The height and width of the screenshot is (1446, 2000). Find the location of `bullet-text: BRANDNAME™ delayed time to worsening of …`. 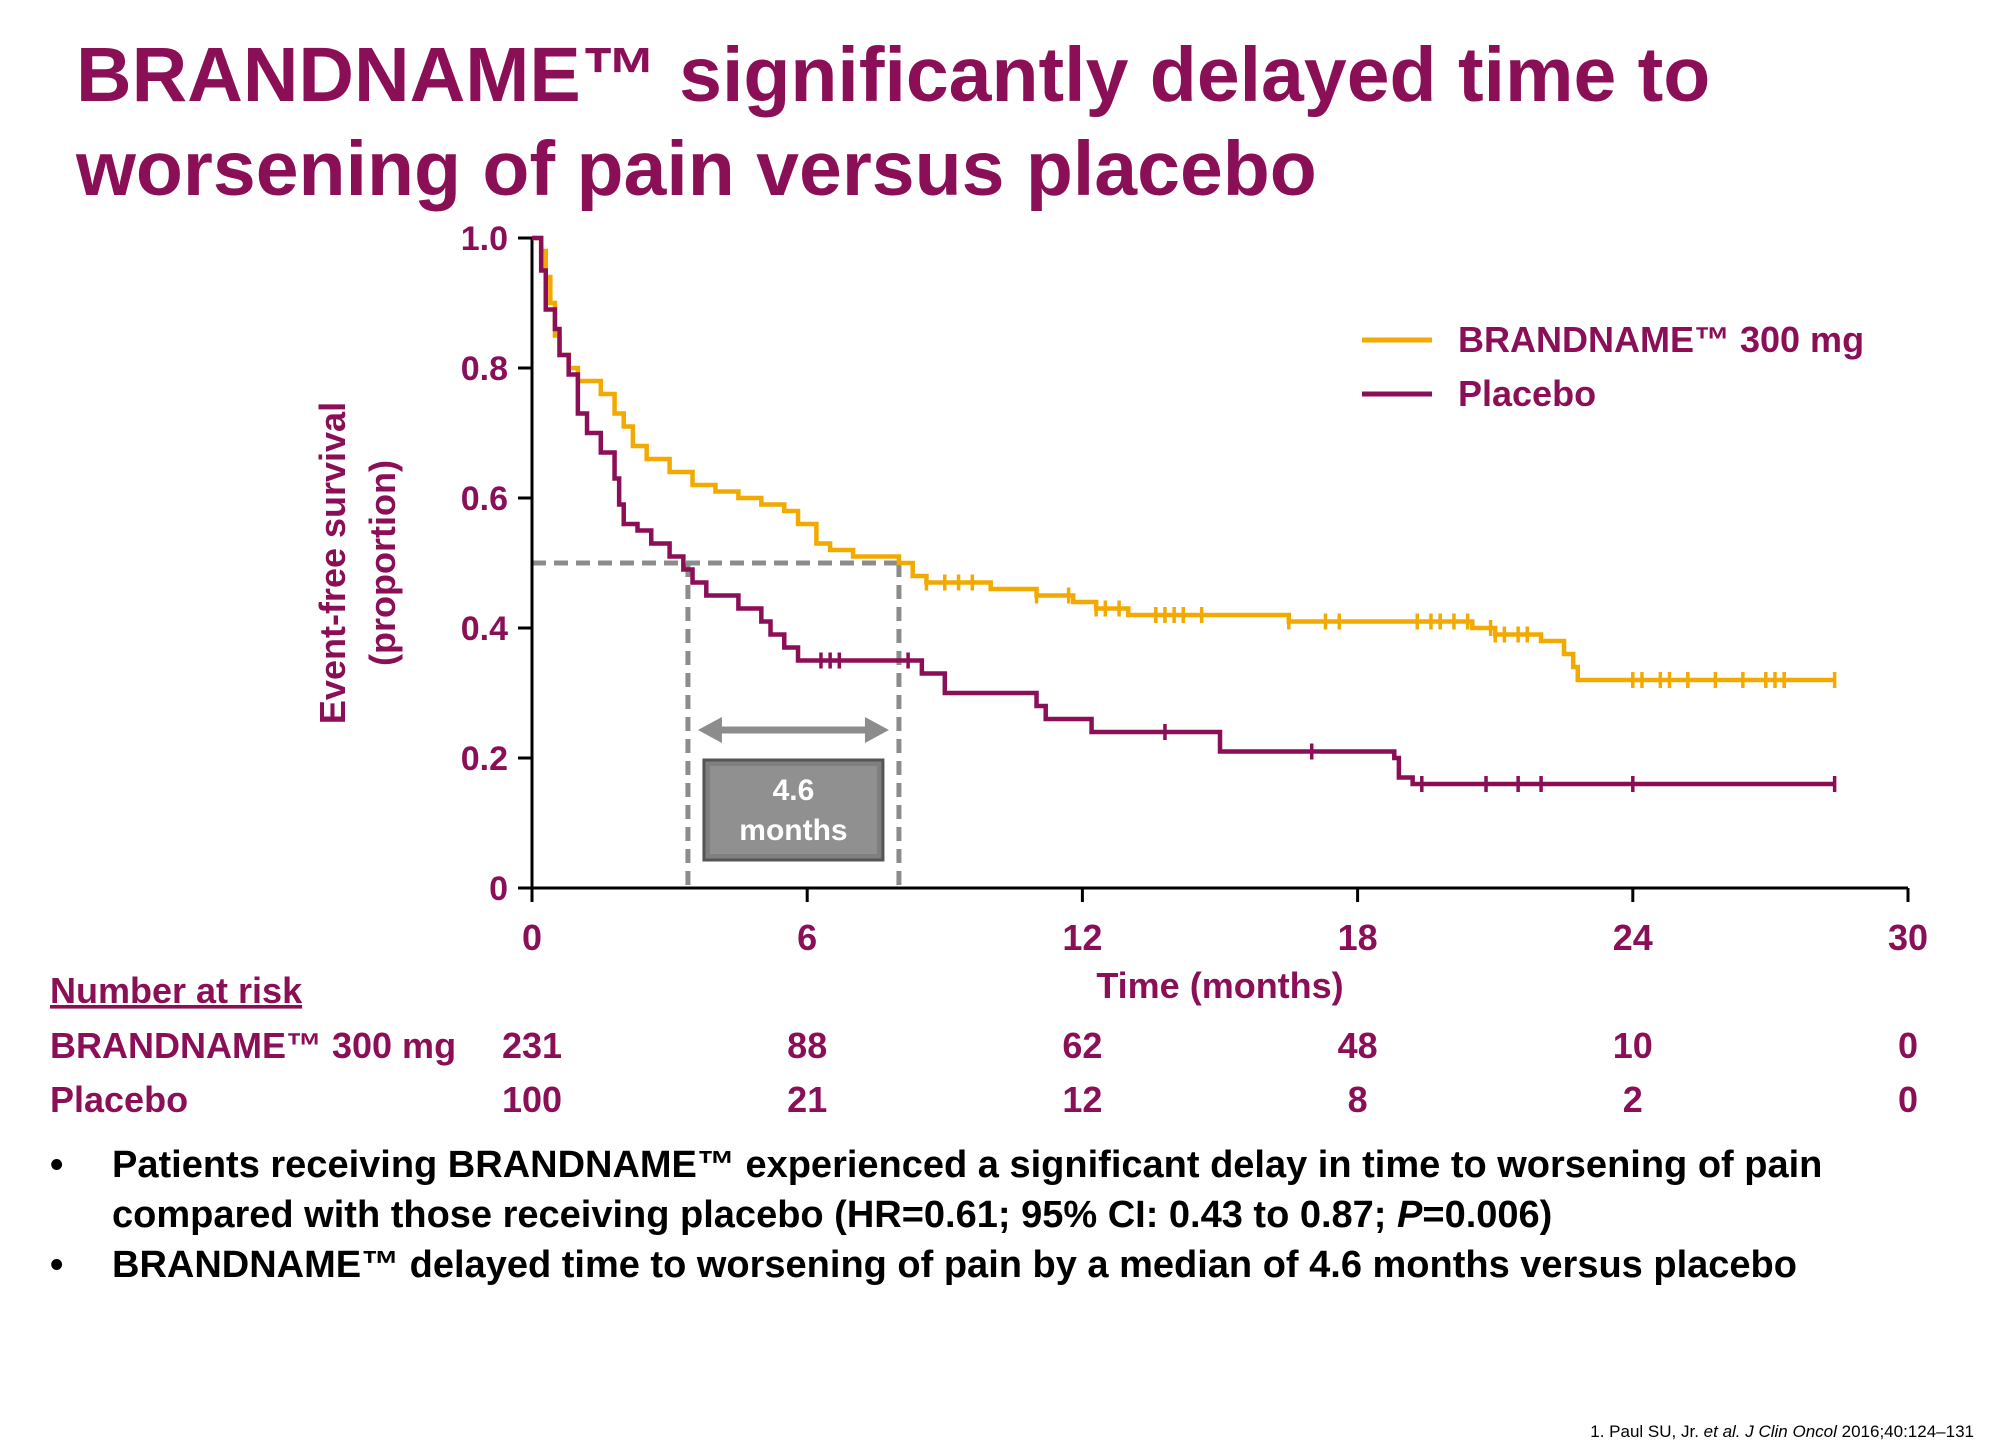

bullet-text: BRANDNAME™ delayed time to worsening of … is located at coordinates (954, 1265).